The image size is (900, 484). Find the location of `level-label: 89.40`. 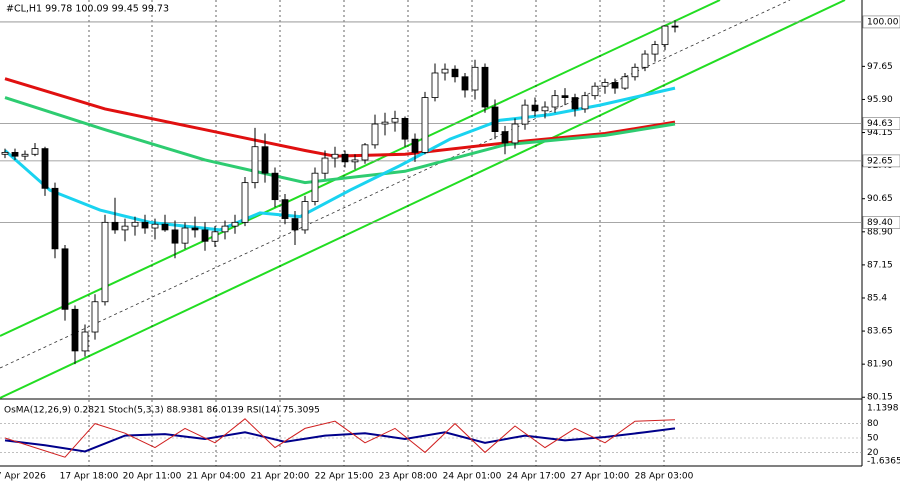

level-label: 89.40 is located at coordinates (880, 223).